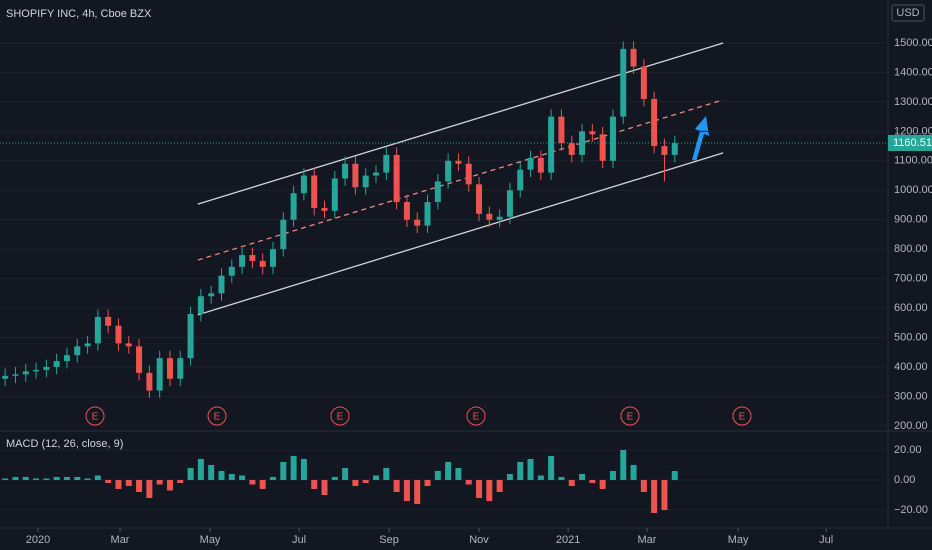 The image size is (932, 550). Describe the element at coordinates (913, 43) in the screenshot. I see `y-tick-label: 1500.00` at that location.